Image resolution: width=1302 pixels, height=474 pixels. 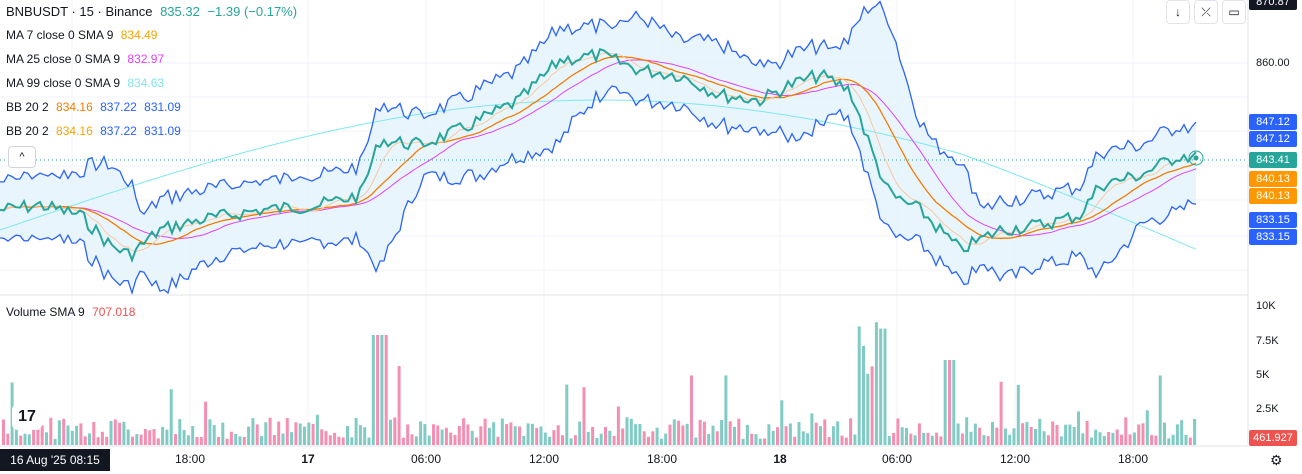 I want to click on tradingview-logo: 17, so click(x=27, y=417).